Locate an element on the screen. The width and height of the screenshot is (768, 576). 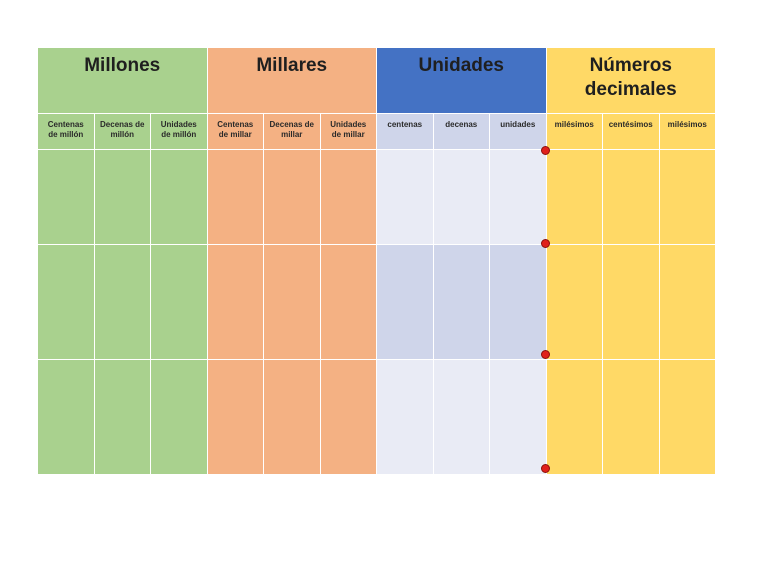
col-decenas: decenas is located at coordinates (461, 131).